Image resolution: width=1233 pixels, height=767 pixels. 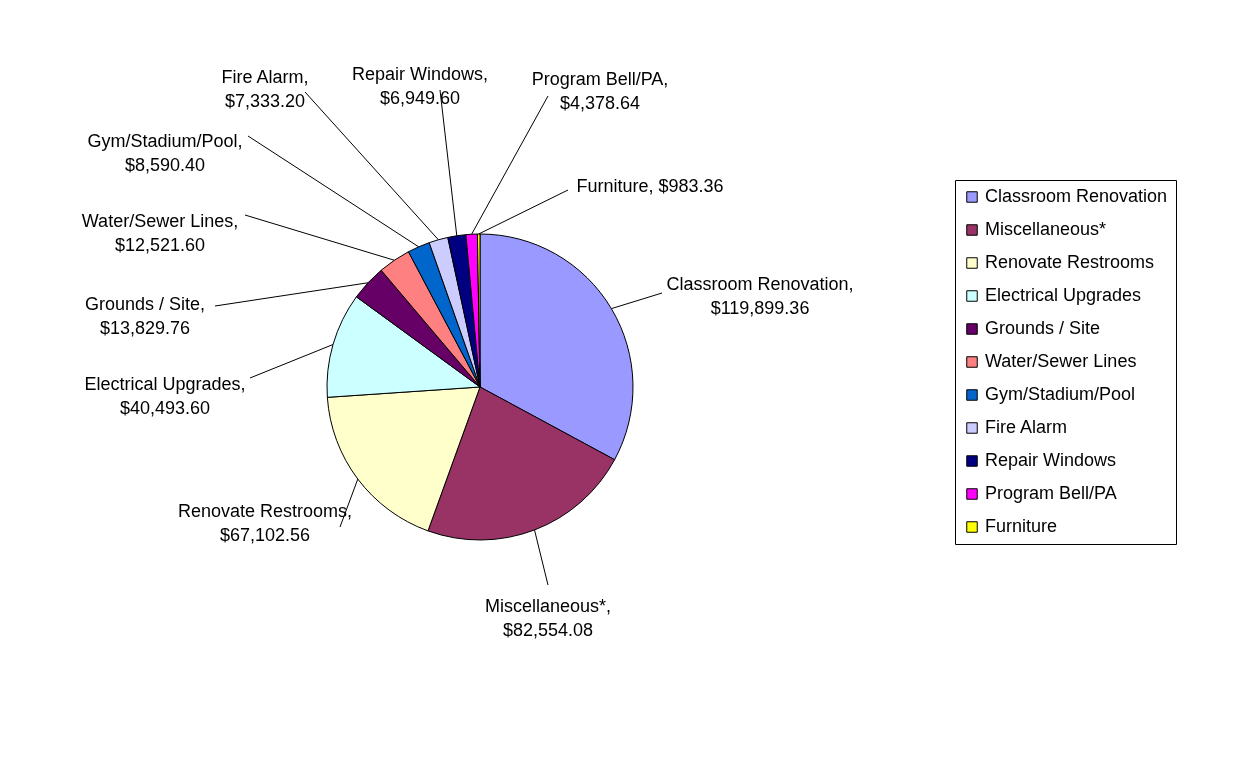 What do you see at coordinates (160, 233) in the screenshot?
I see `data-label: Water/Sewer Lines, $12,521.60` at bounding box center [160, 233].